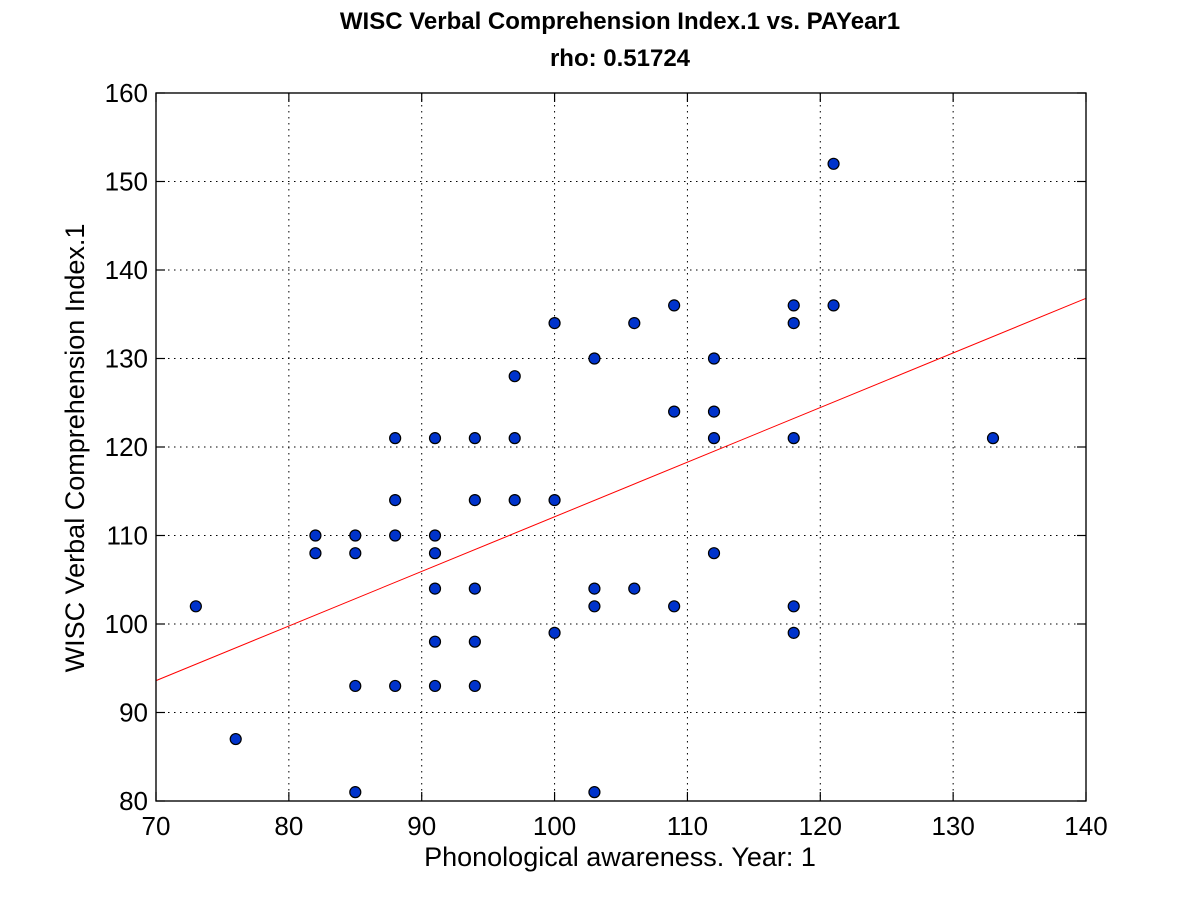  Describe the element at coordinates (126, 93) in the screenshot. I see `y-tick-label: 160` at that location.